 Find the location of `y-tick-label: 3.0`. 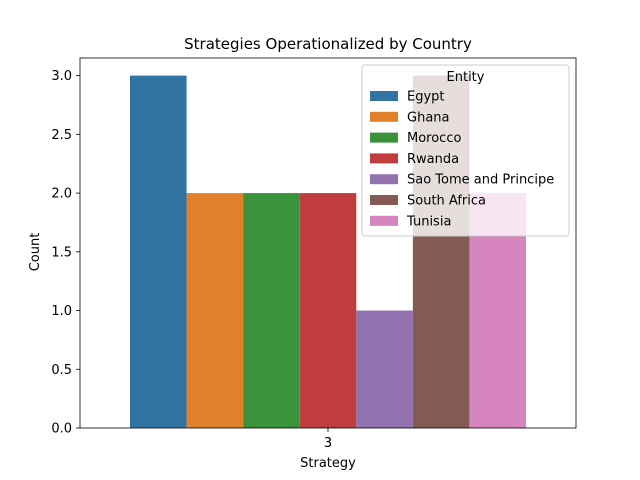

y-tick-label: 3.0 is located at coordinates (61, 76).